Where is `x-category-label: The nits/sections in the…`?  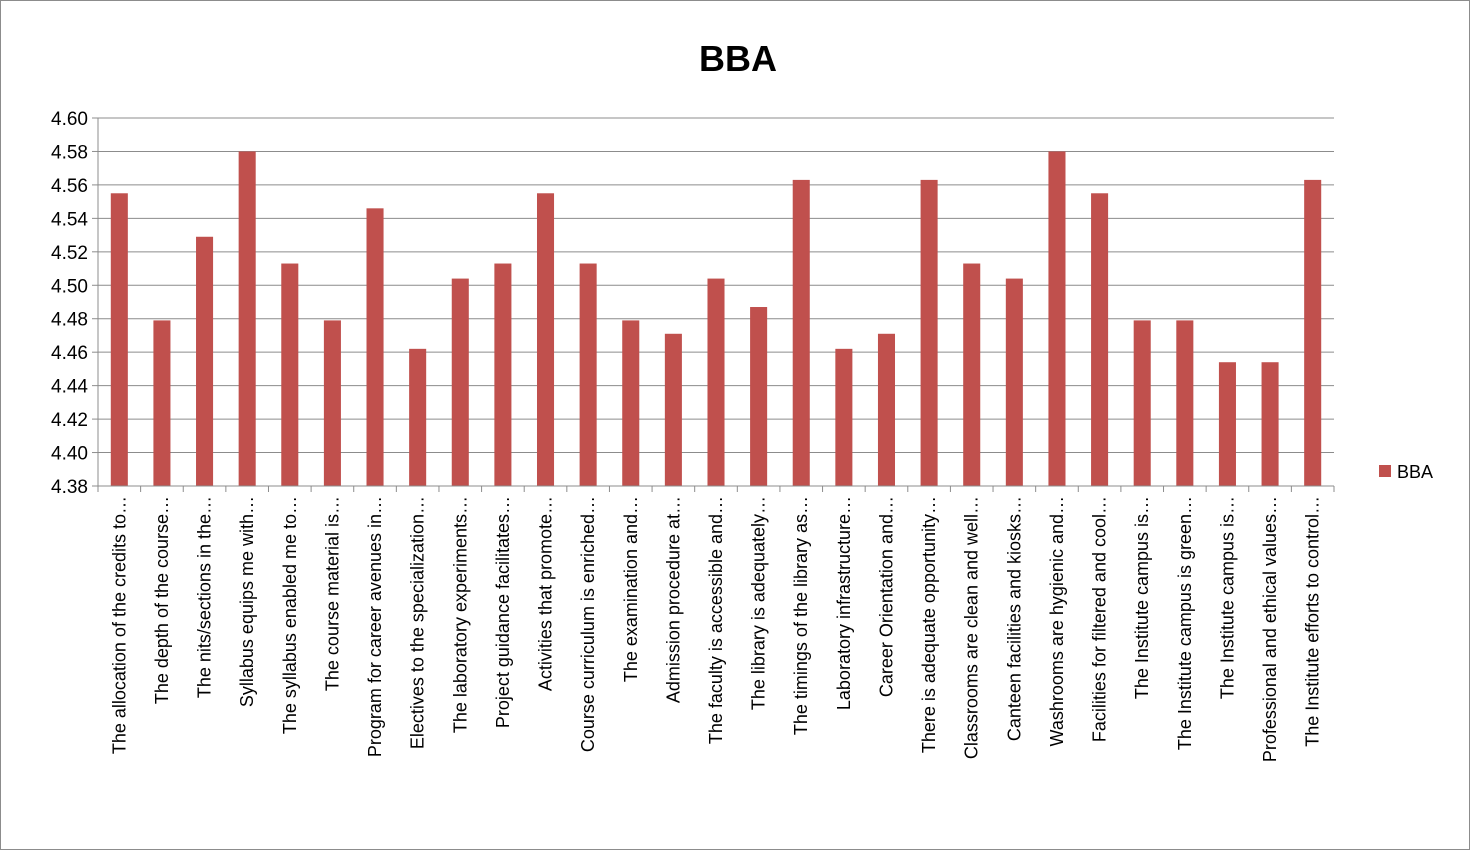 x-category-label: The nits/sections in the… is located at coordinates (205, 597).